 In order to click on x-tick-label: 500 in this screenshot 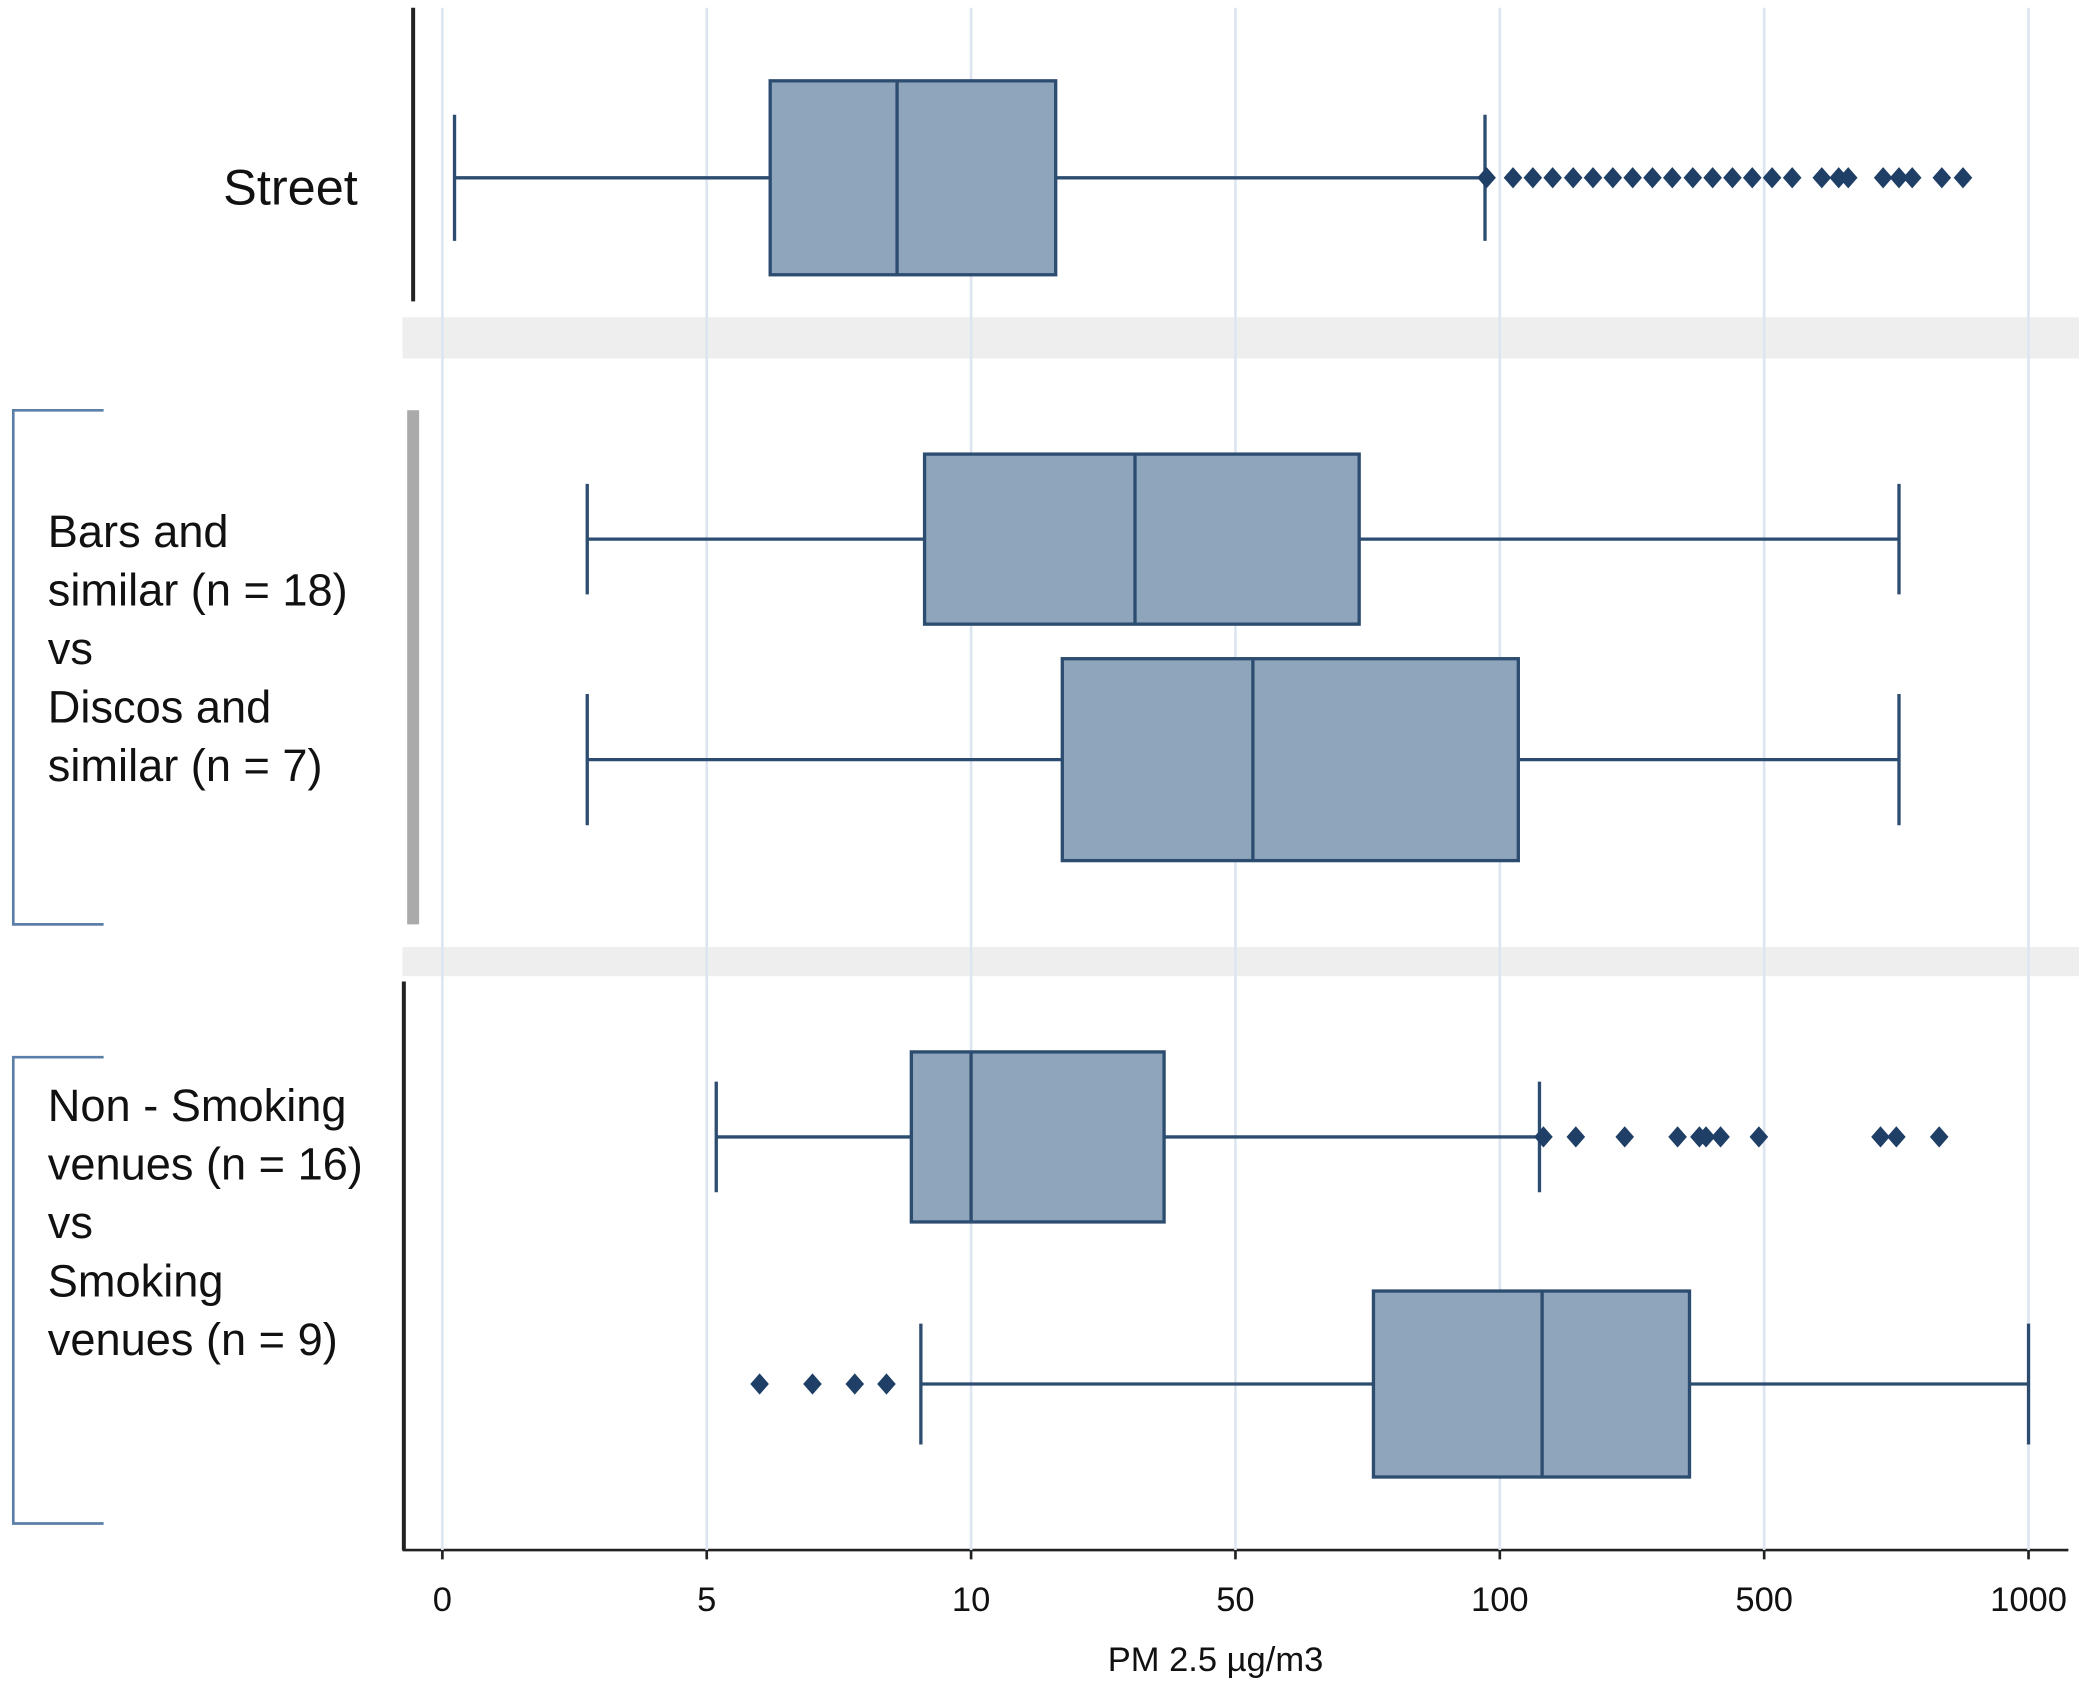, I will do `click(1764, 1600)`.